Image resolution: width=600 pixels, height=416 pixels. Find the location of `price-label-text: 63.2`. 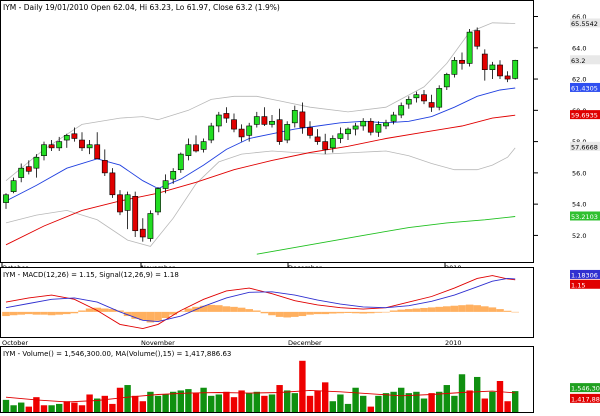

price-label-text: 63.2 is located at coordinates (578, 61).